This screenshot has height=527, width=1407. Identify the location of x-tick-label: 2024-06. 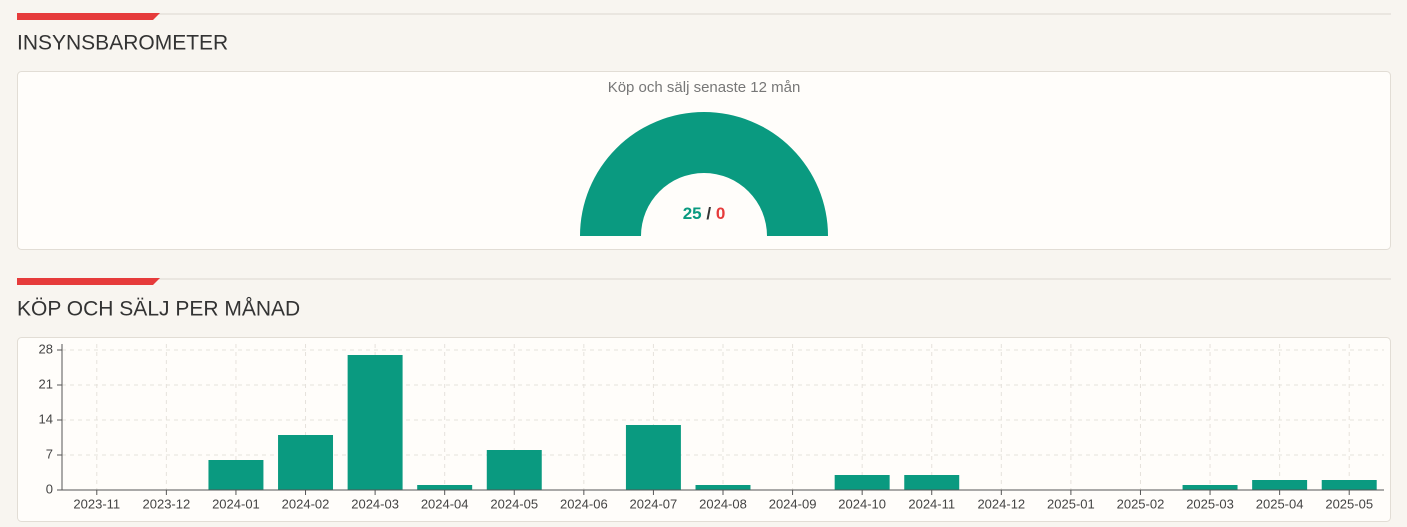
(584, 503).